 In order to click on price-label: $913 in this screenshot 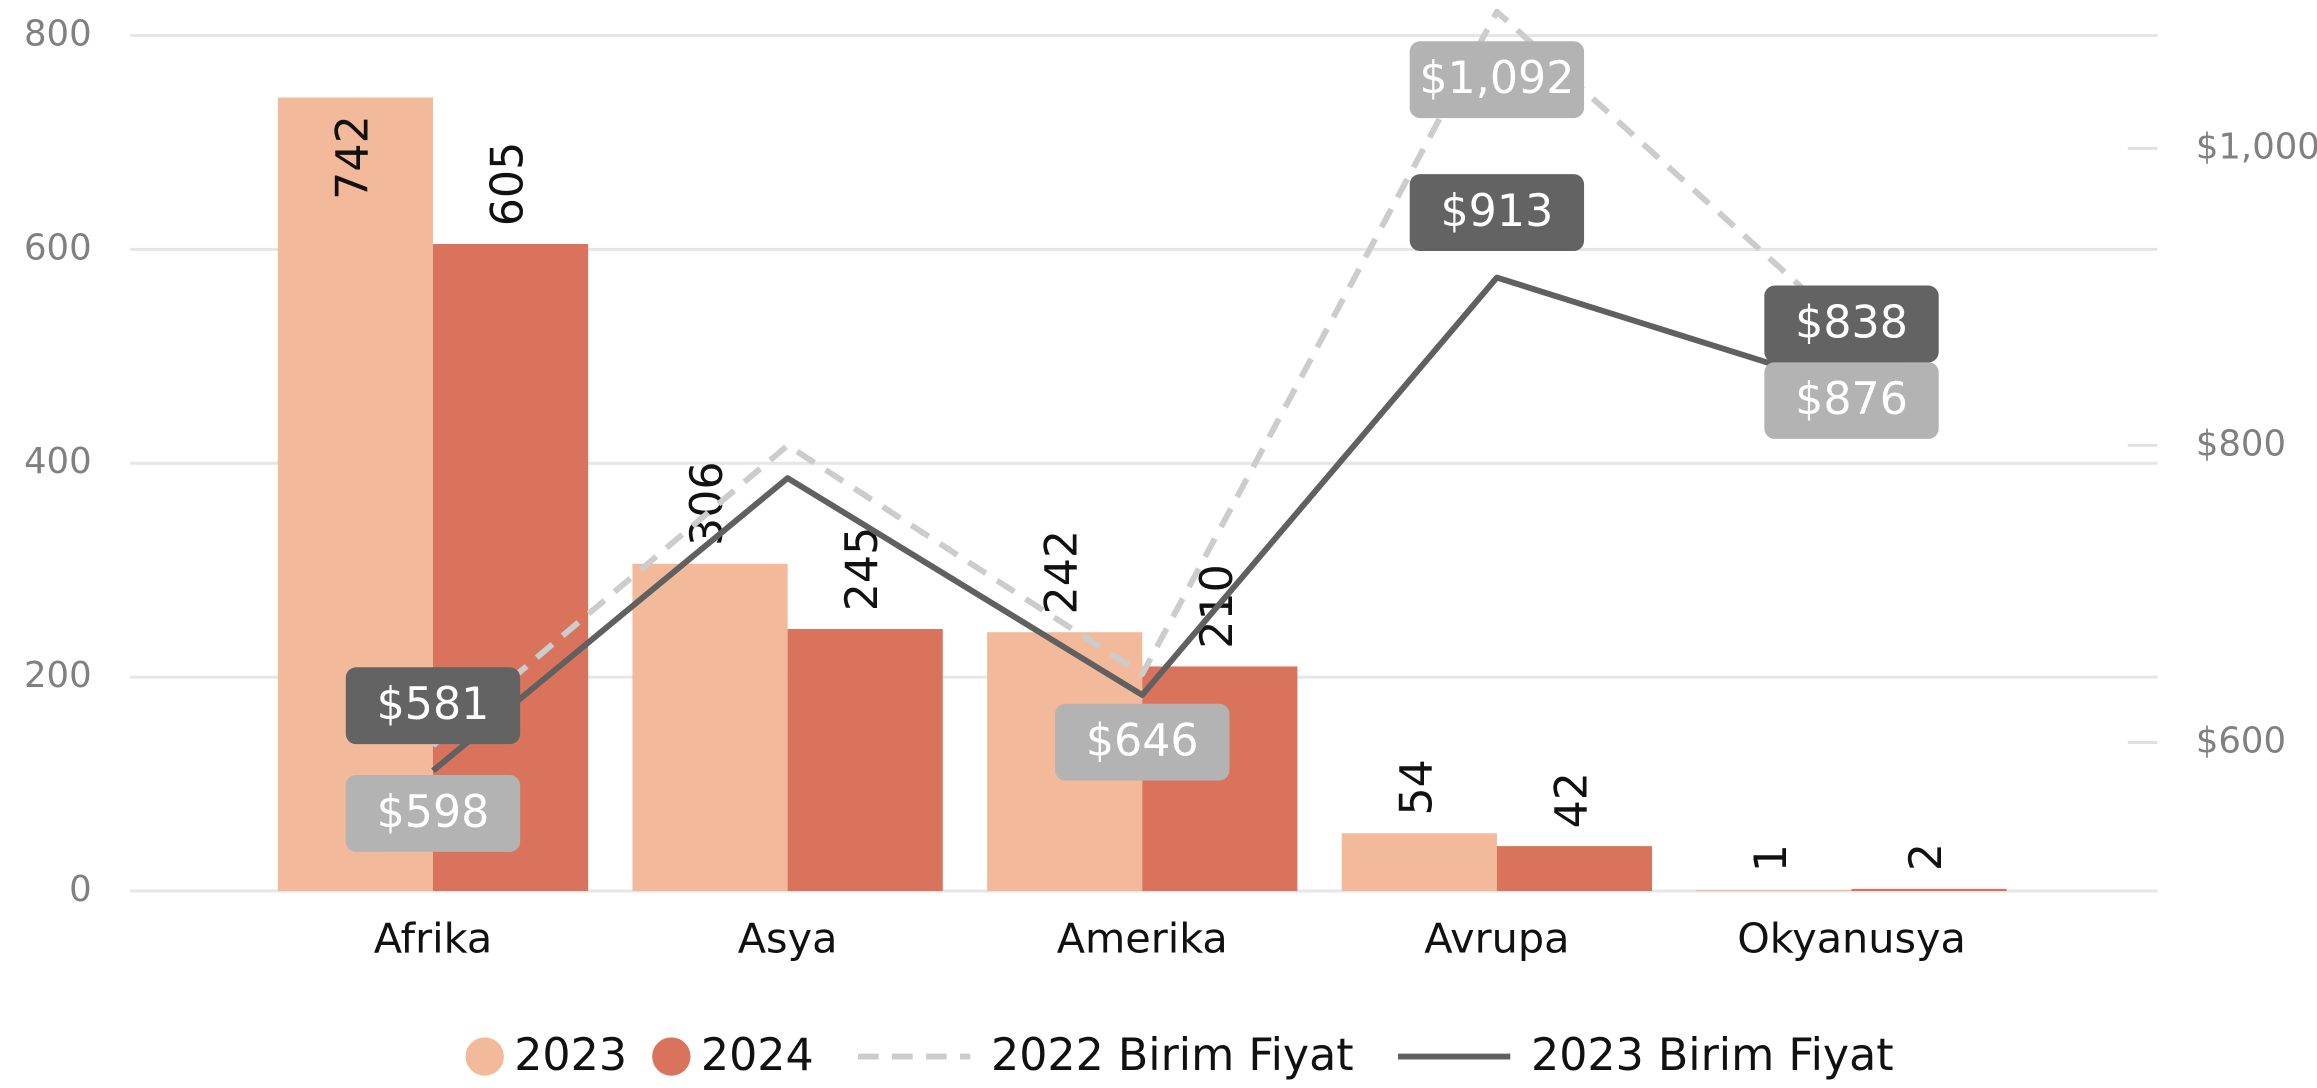, I will do `click(1497, 212)`.